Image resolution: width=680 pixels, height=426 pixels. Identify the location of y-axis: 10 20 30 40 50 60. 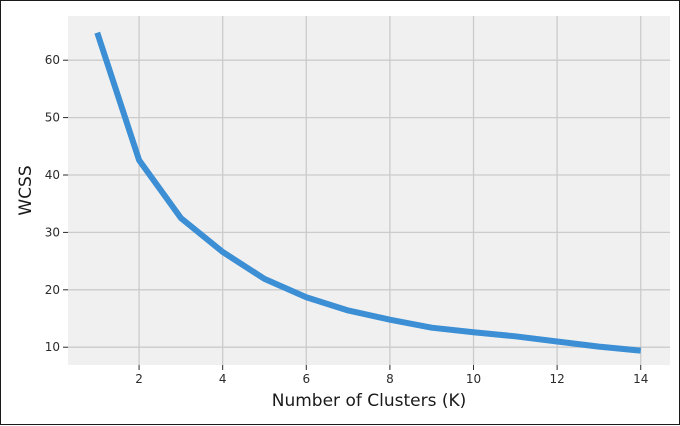
(56, 203).